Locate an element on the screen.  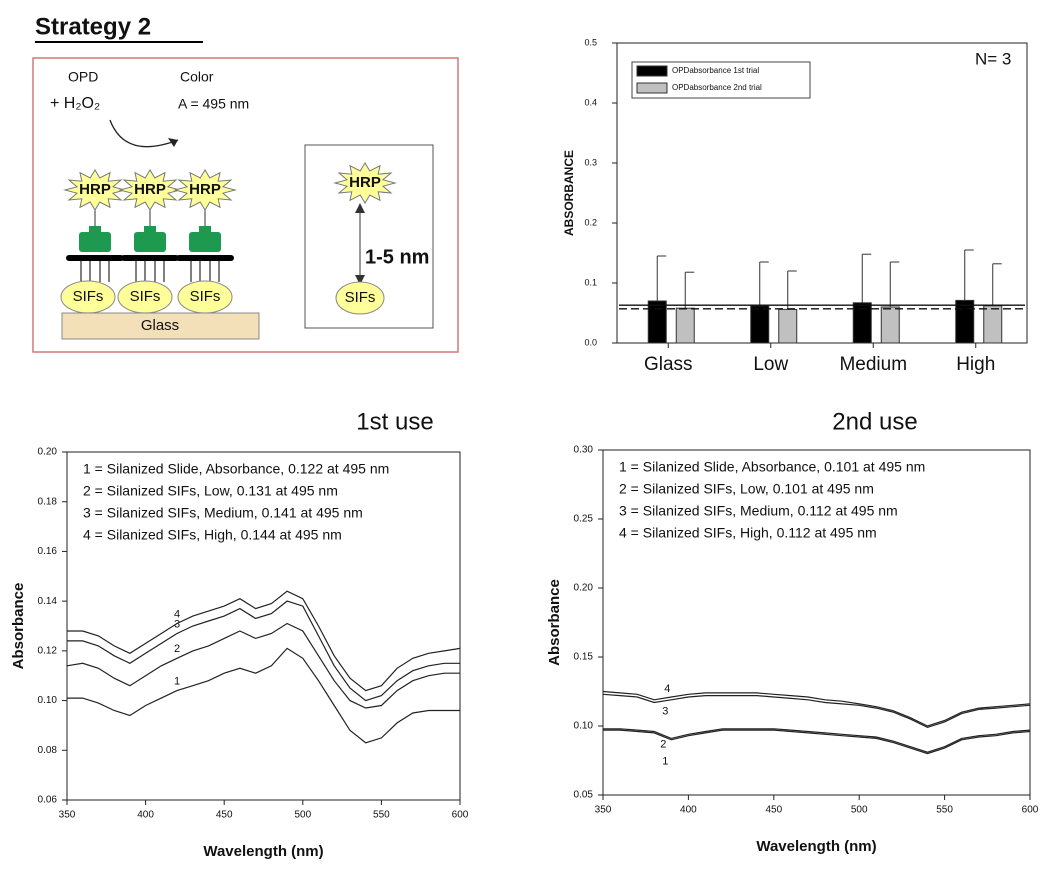
annotation: N= 3 is located at coordinates (993, 58).